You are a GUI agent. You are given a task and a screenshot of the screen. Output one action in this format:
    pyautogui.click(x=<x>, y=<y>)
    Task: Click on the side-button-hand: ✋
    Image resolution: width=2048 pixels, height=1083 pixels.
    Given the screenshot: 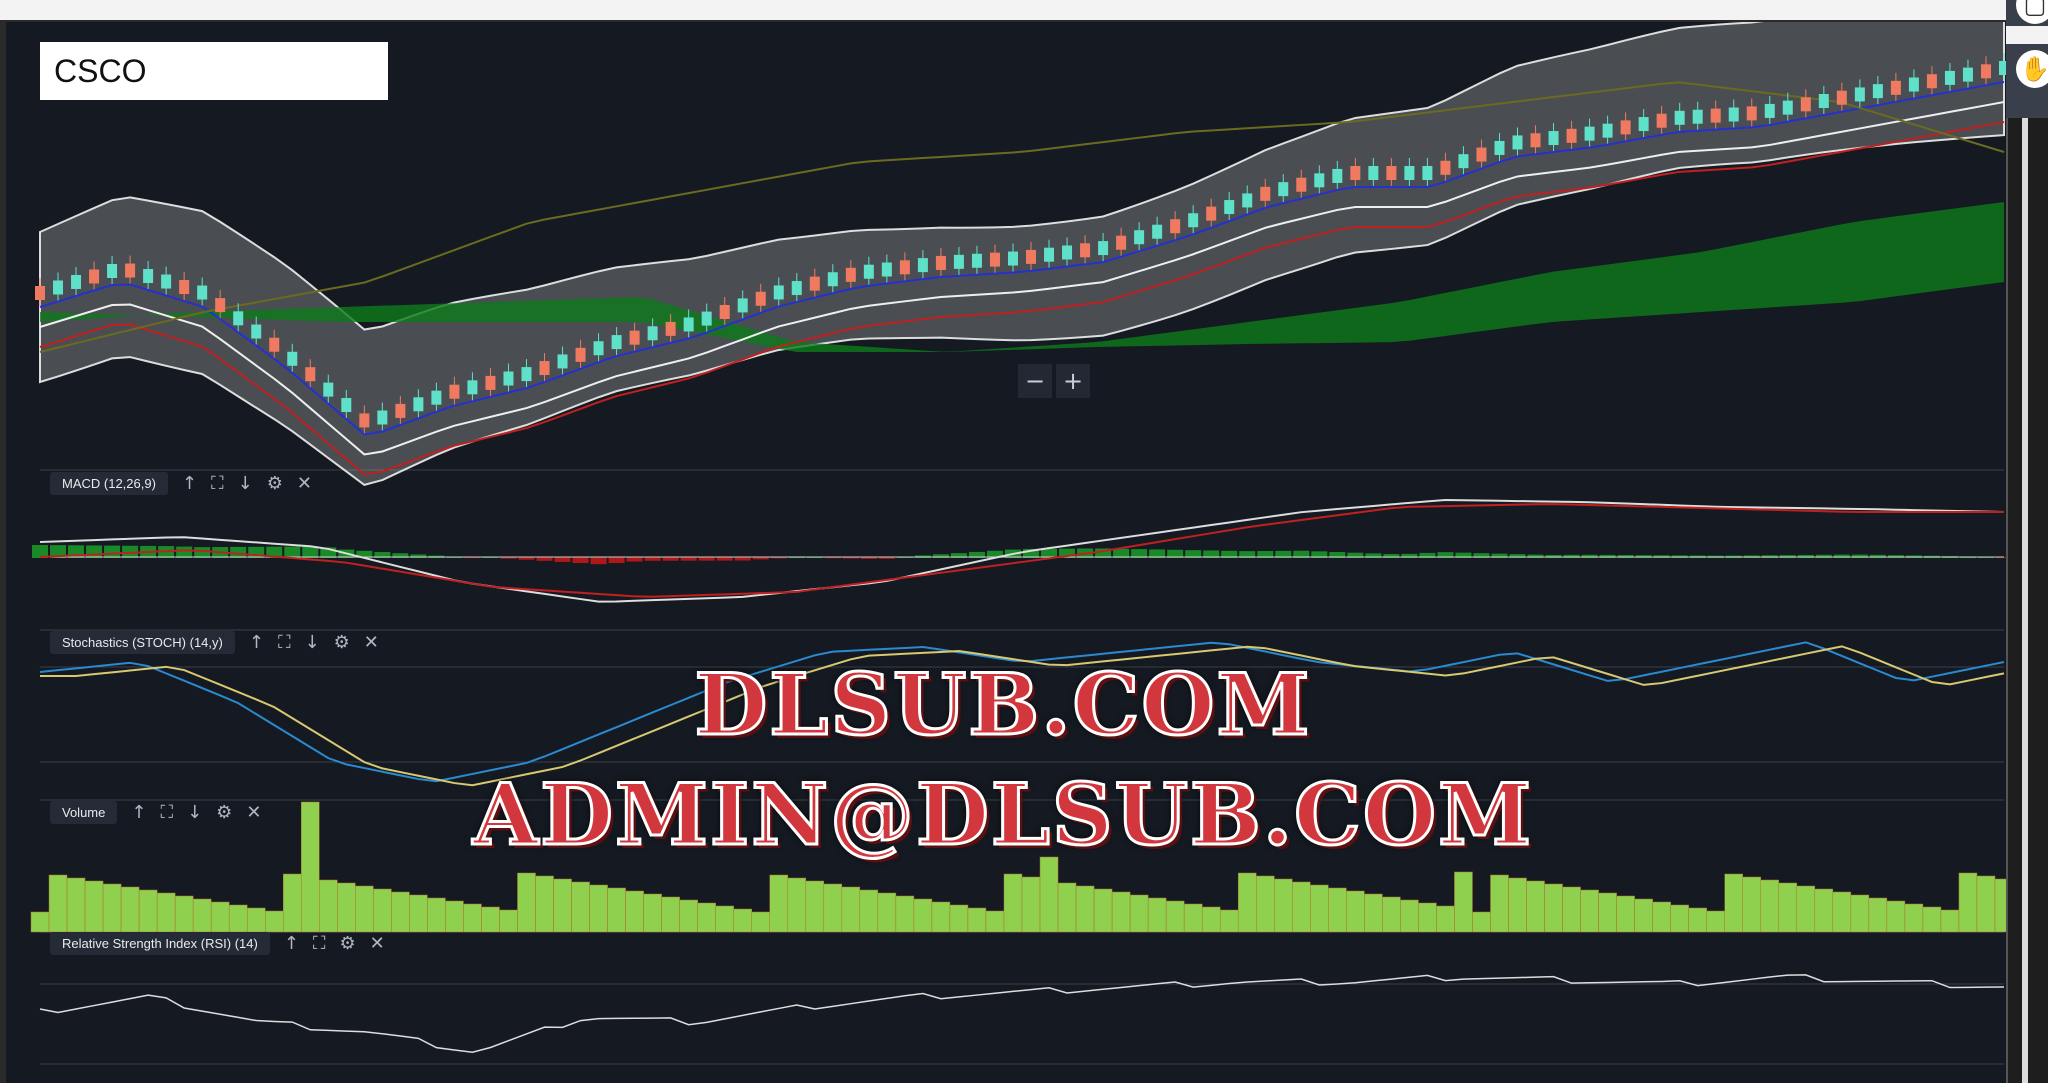 What is the action you would take?
    pyautogui.click(x=2027, y=81)
    